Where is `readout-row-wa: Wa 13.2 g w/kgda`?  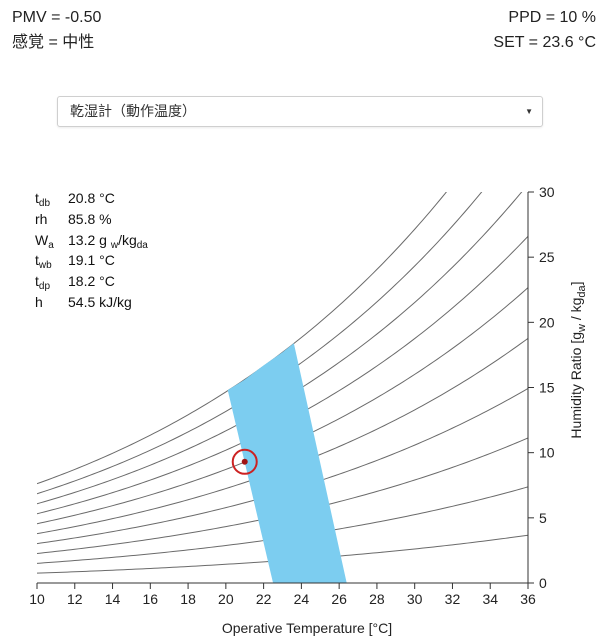 readout-row-wa: Wa 13.2 g w/kgda is located at coordinates (91, 240).